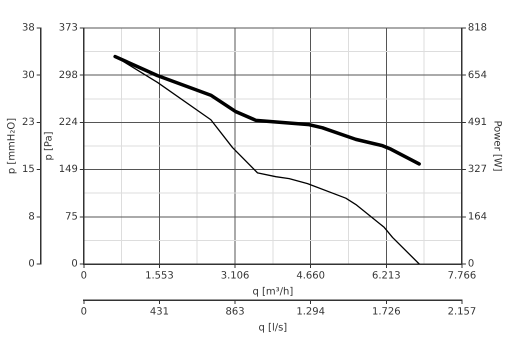 The height and width of the screenshot is (340, 513). I want to click on y2-tick-label: 327, so click(478, 170).